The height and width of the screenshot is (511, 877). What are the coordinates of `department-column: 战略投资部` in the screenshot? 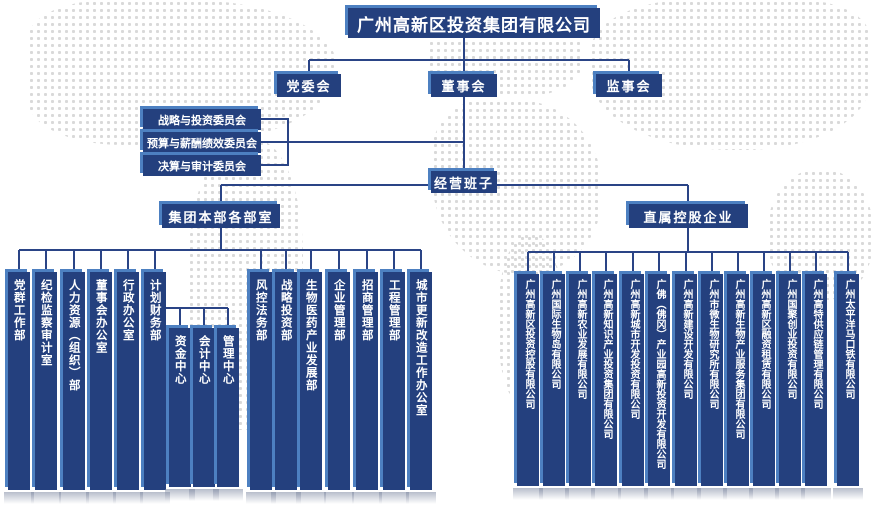 It's located at (286, 388).